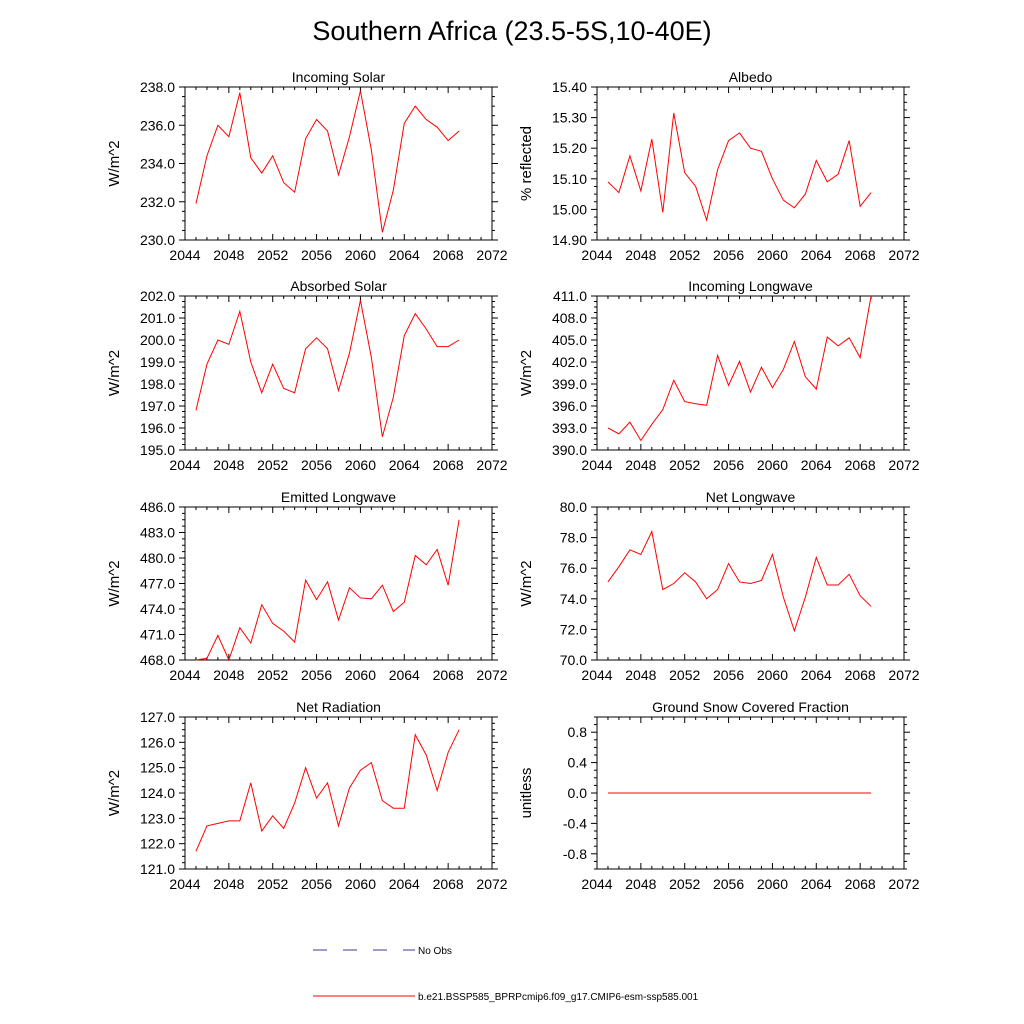 This screenshot has height=1024, width=1024. What do you see at coordinates (569, 179) in the screenshot?
I see `y-tick-label: 15.10` at bounding box center [569, 179].